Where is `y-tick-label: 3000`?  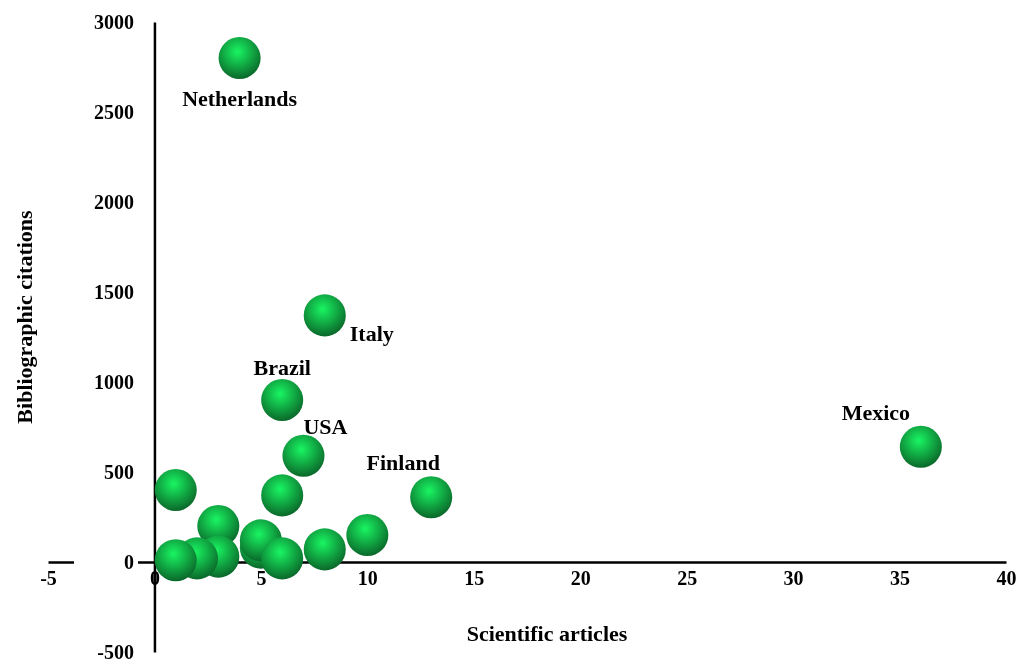
y-tick-label: 3000 is located at coordinates (114, 22).